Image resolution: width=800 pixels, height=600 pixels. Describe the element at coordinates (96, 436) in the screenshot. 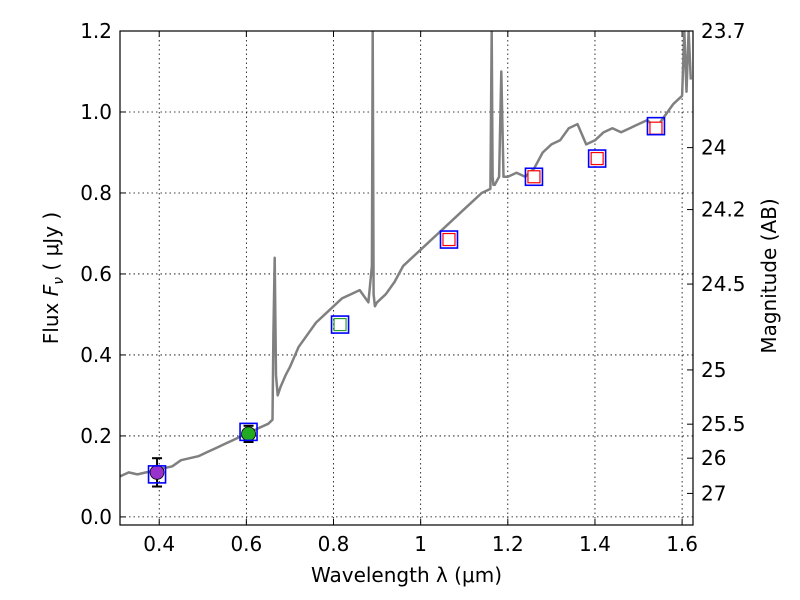

I see `y-tick-label: 0.2` at that location.